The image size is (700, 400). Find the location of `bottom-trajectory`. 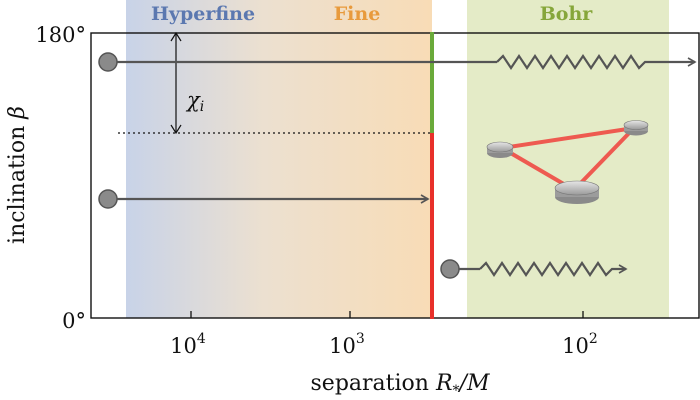

bottom-trajectory is located at coordinates (534, 269).